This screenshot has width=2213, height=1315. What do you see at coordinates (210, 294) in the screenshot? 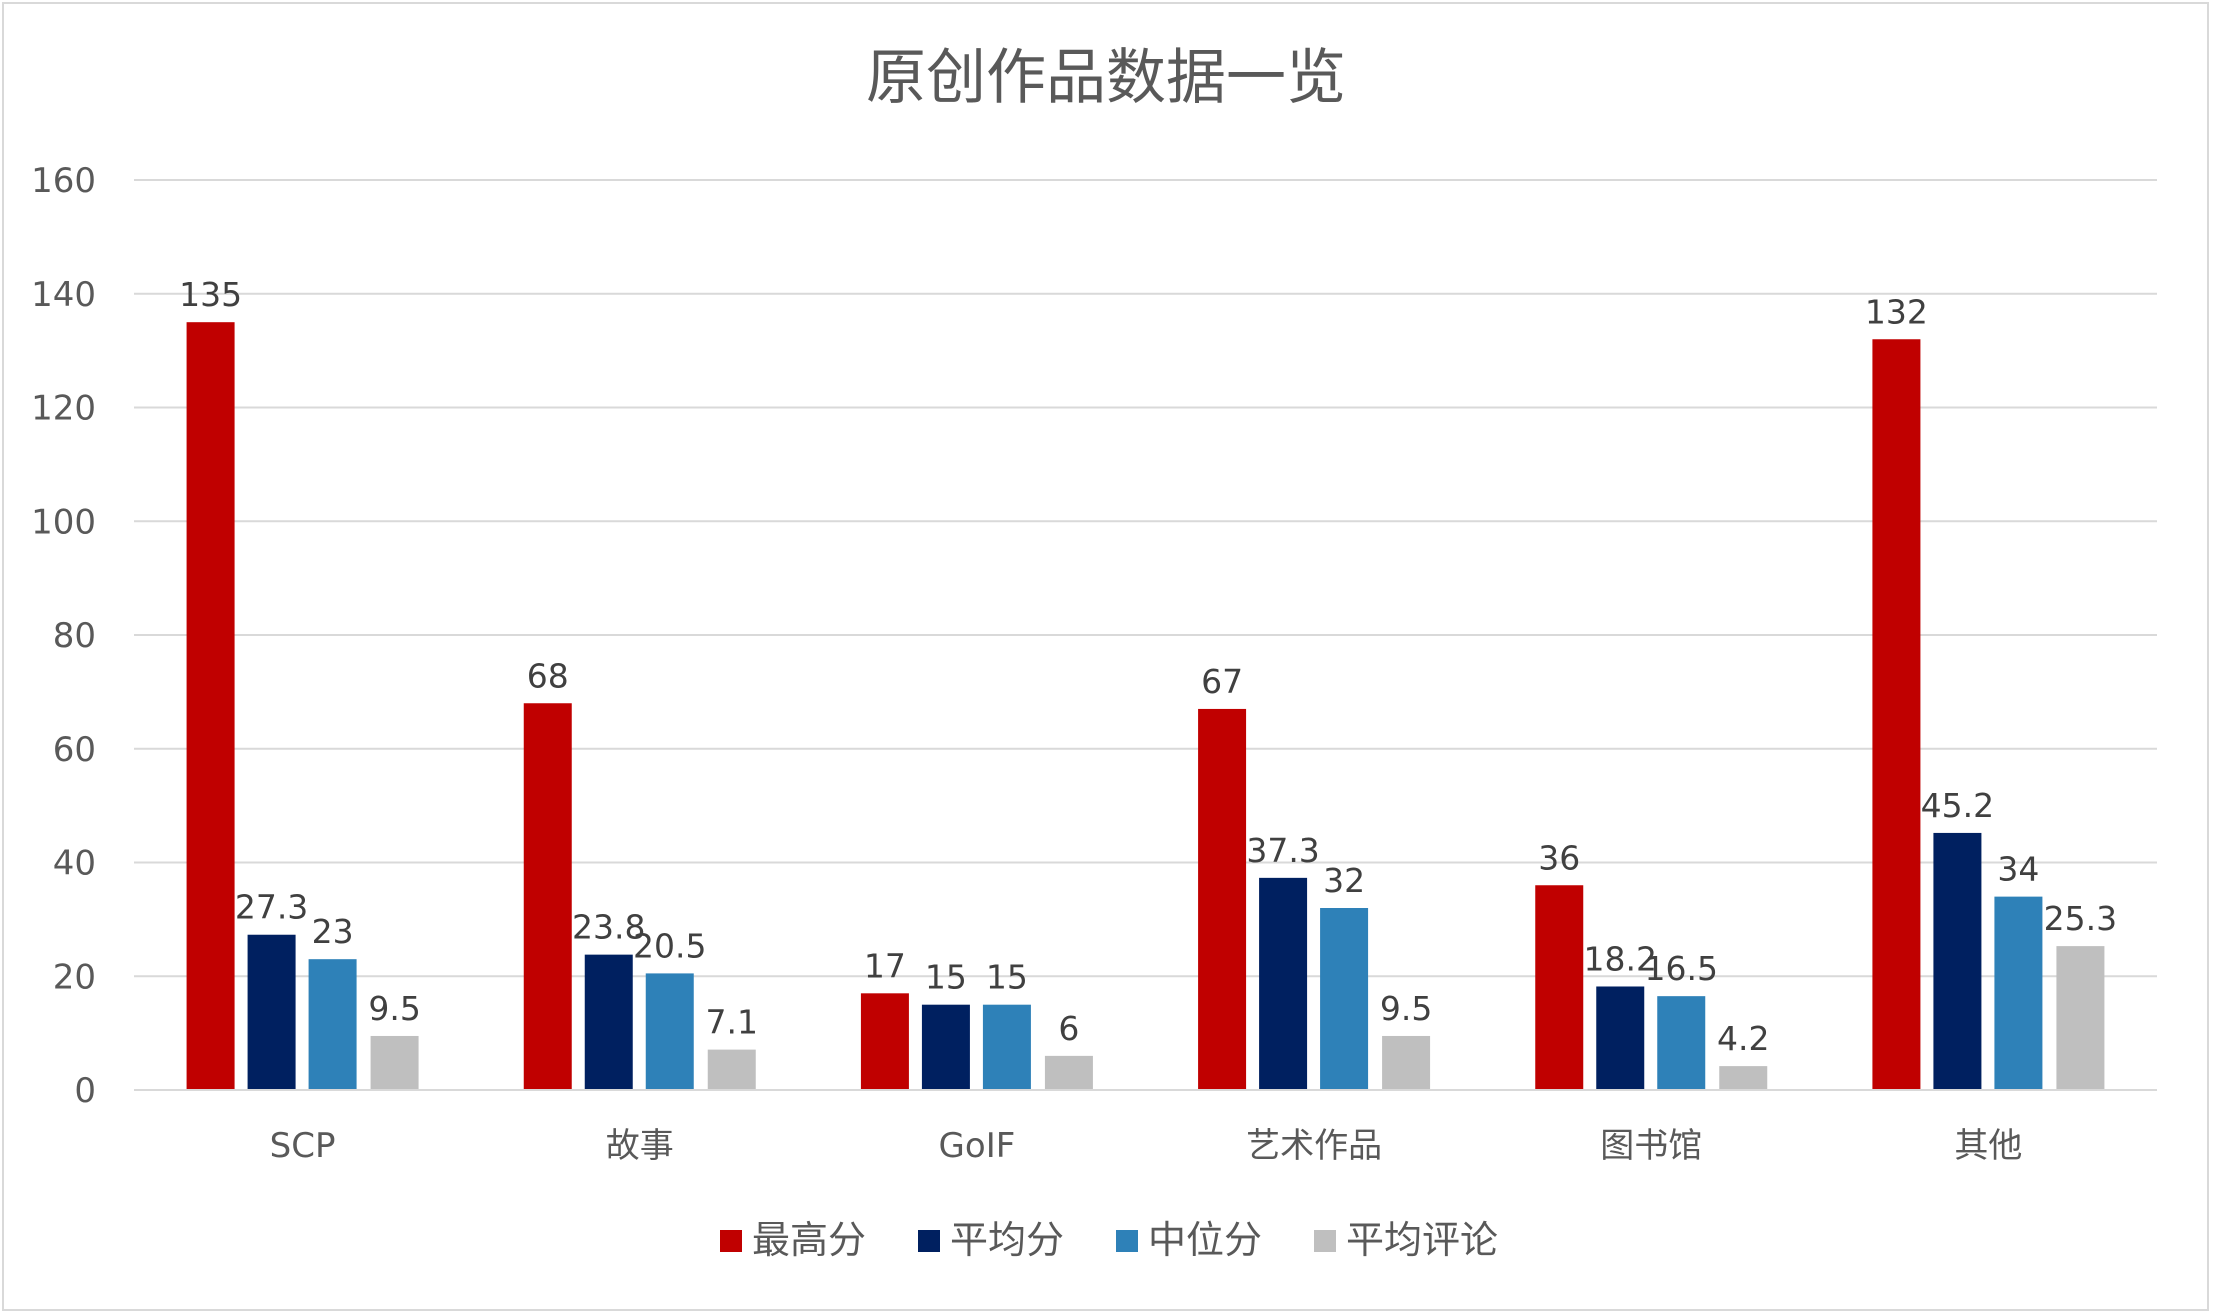
I see `data-label: 135` at bounding box center [210, 294].